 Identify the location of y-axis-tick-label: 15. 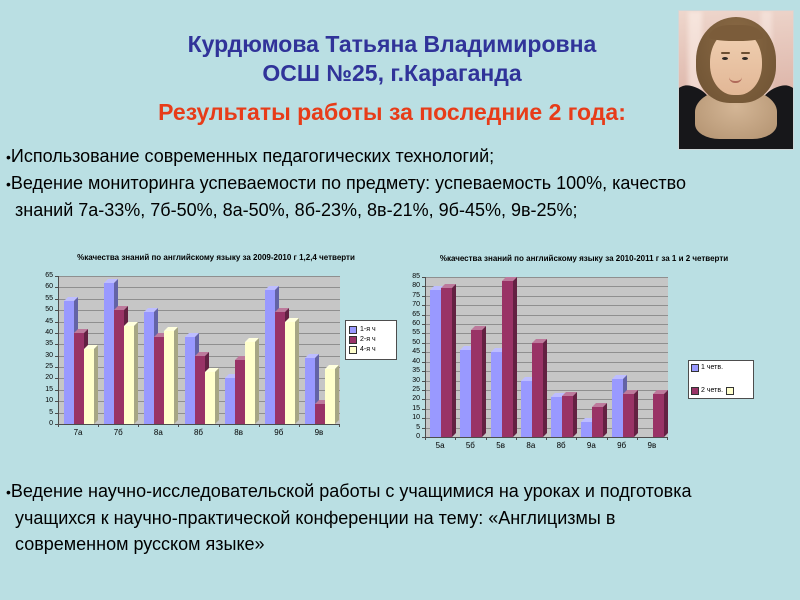
(416, 408).